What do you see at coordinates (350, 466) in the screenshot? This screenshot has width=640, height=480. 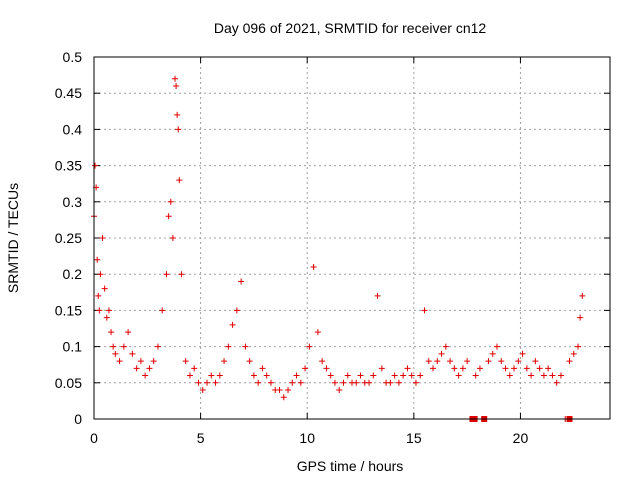 I see `x-axis-title: GPS time / hours` at bounding box center [350, 466].